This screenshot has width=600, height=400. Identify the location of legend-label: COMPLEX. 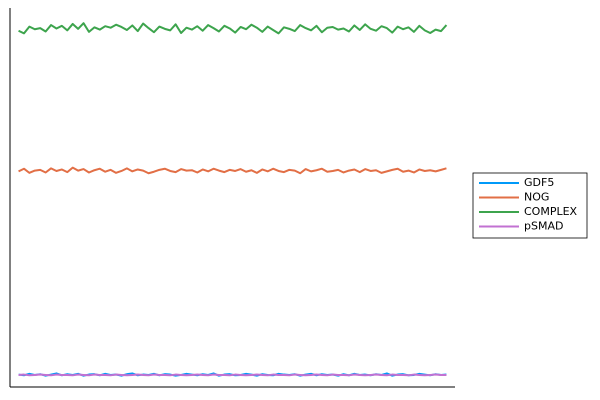
(551, 211).